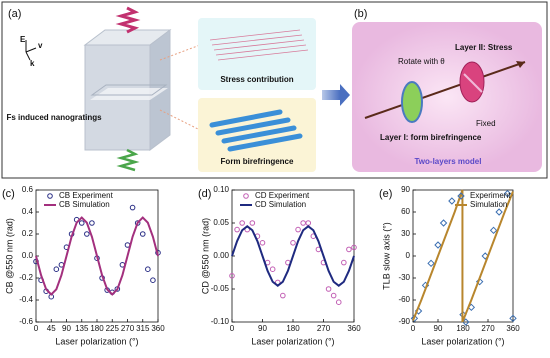 Image resolution: width=550 pixels, height=358 pixels. Describe the element at coordinates (82, 328) in the screenshot. I see `x-tick-label: 135` at that location.